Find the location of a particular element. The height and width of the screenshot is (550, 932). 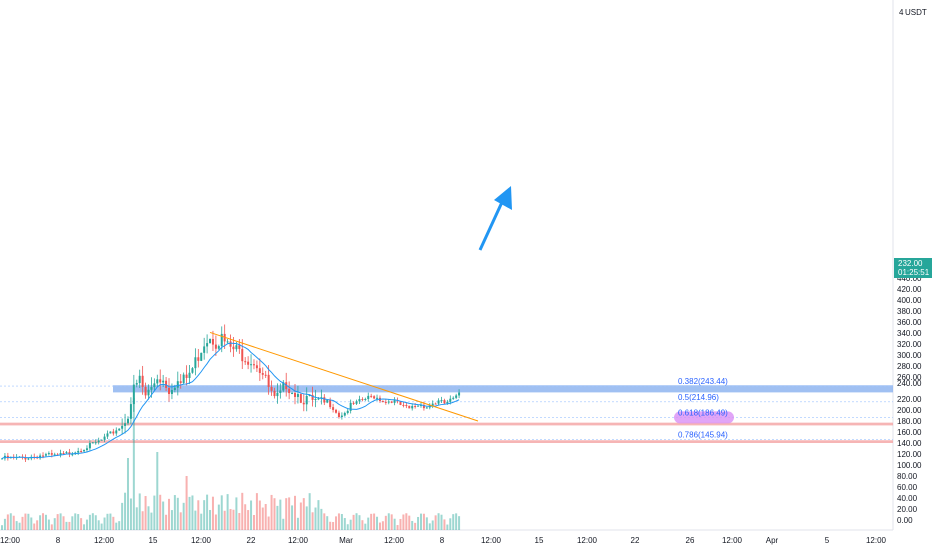

price-tick-label: 280.00 is located at coordinates (909, 366).